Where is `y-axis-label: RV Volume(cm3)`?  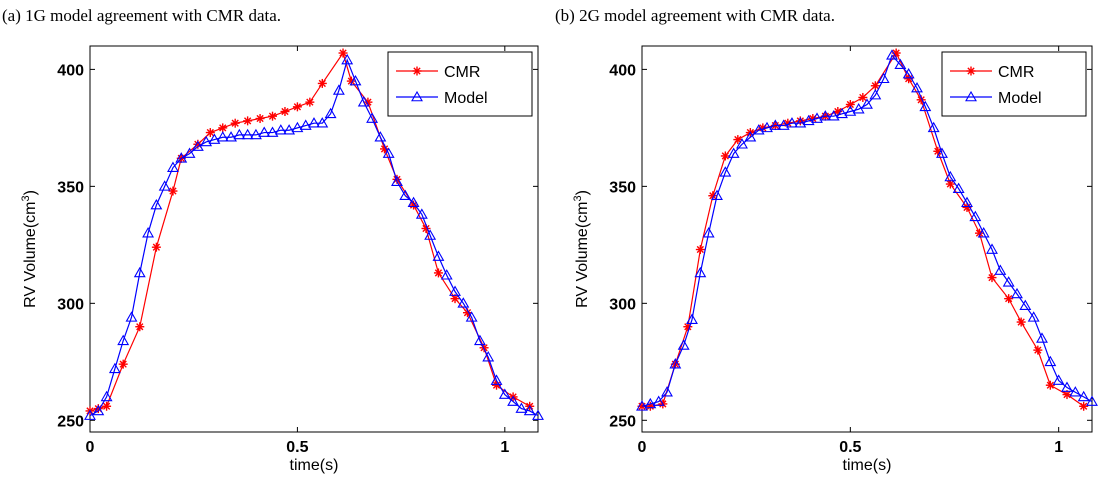 y-axis-label: RV Volume(cm3) is located at coordinates (29, 249).